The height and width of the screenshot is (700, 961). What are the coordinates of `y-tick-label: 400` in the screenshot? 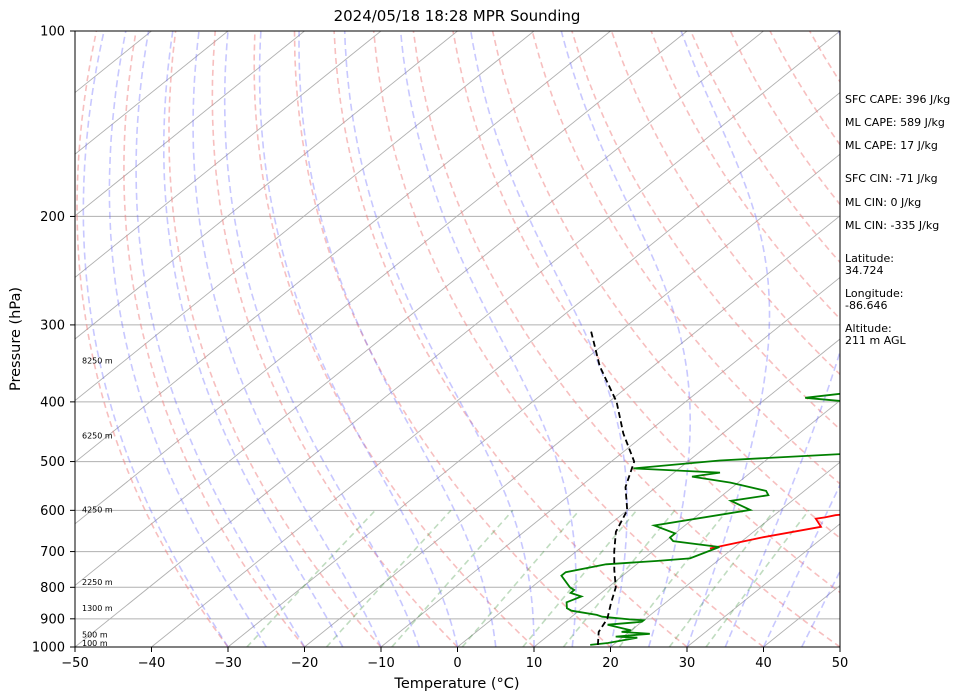 It's located at (52, 402).